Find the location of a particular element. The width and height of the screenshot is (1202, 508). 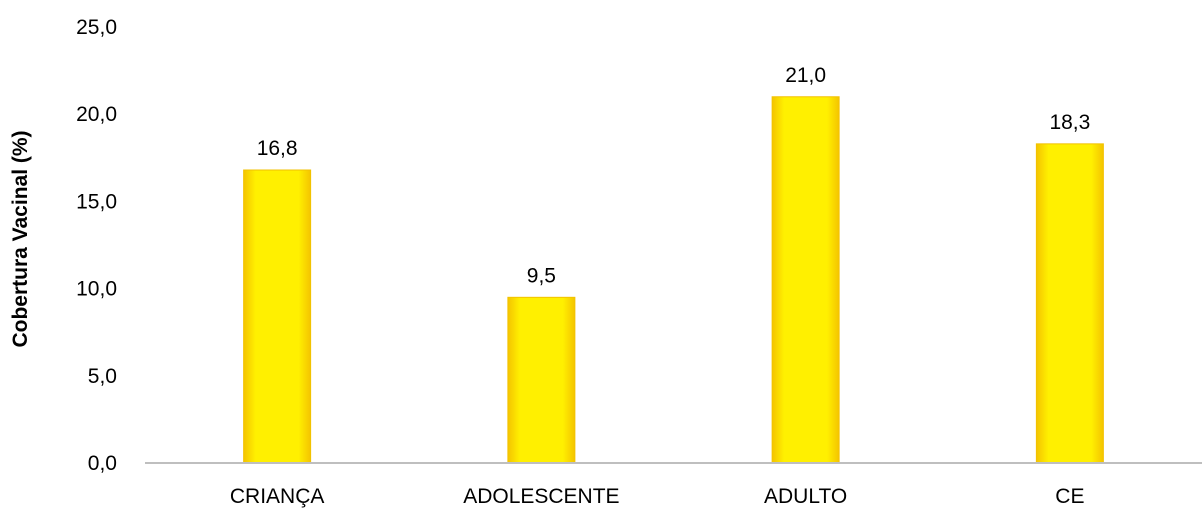

bar-value-label: 9,5 is located at coordinates (541, 275).